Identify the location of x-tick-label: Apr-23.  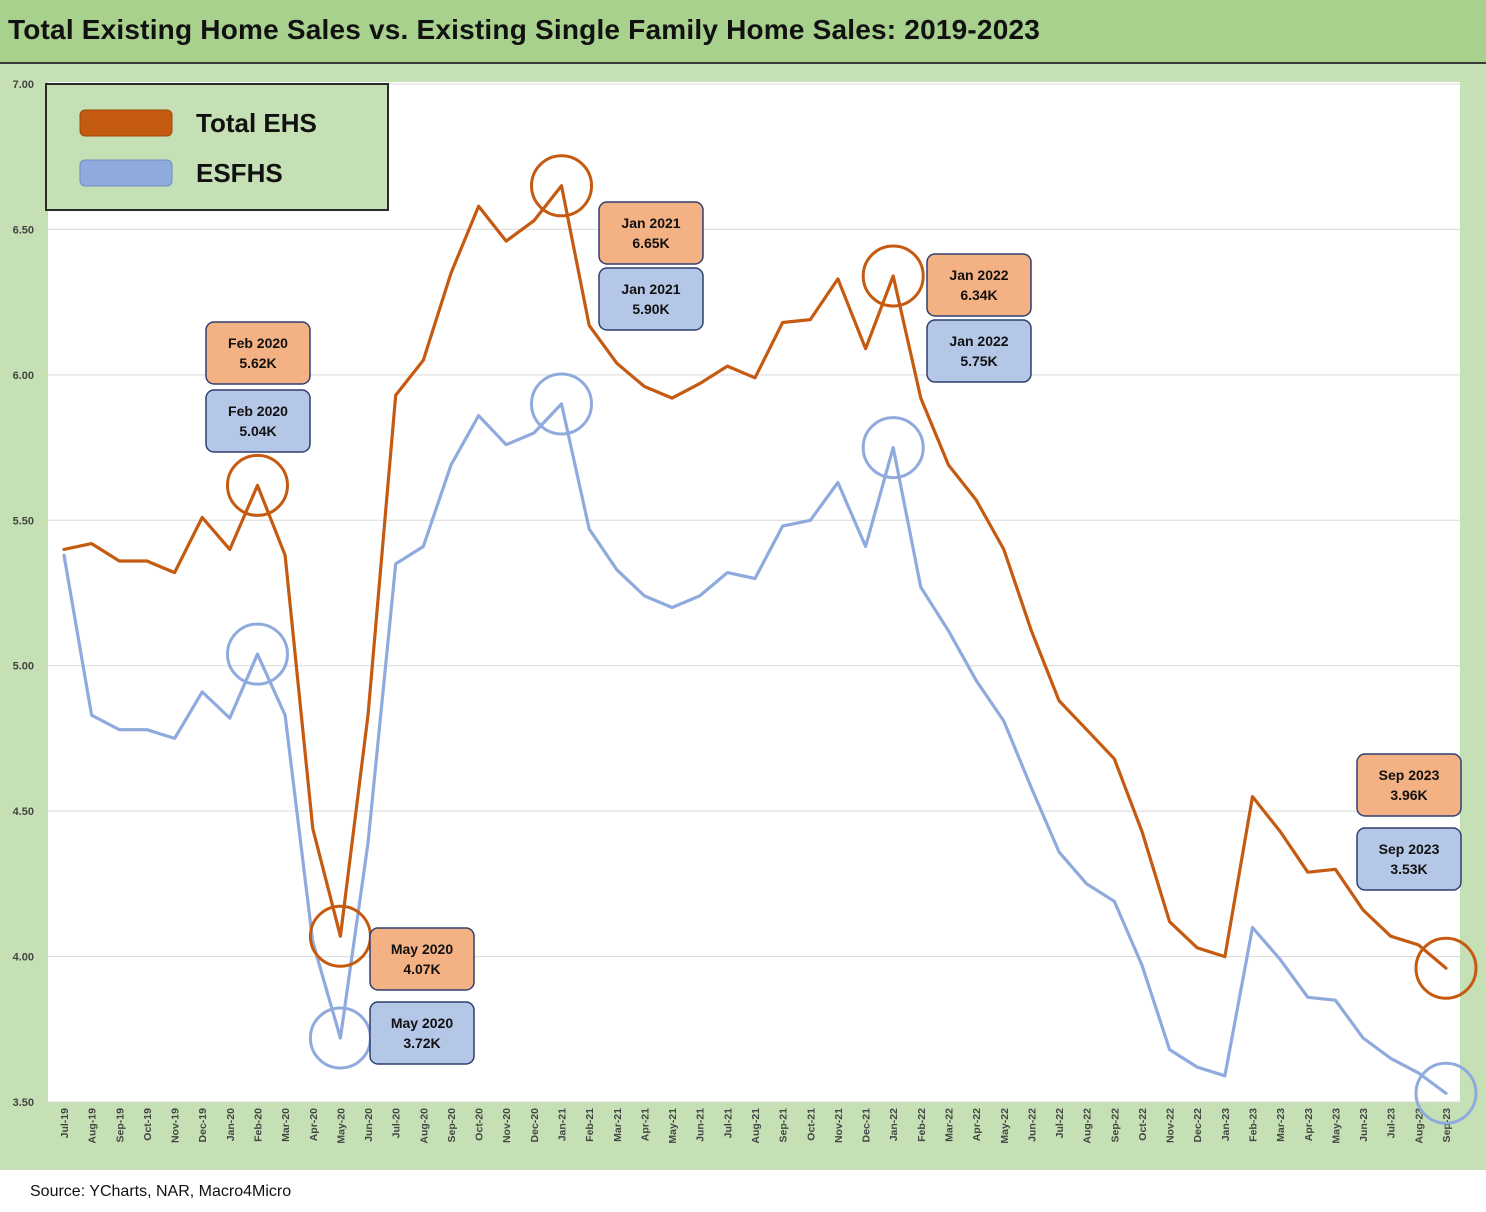
(1309, 1124).